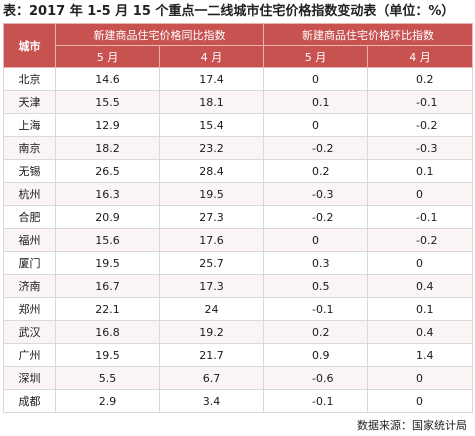 This screenshot has width=475, height=436. Describe the element at coordinates (107, 217) in the screenshot. I see `yoy-may-cell: 20.9` at that location.